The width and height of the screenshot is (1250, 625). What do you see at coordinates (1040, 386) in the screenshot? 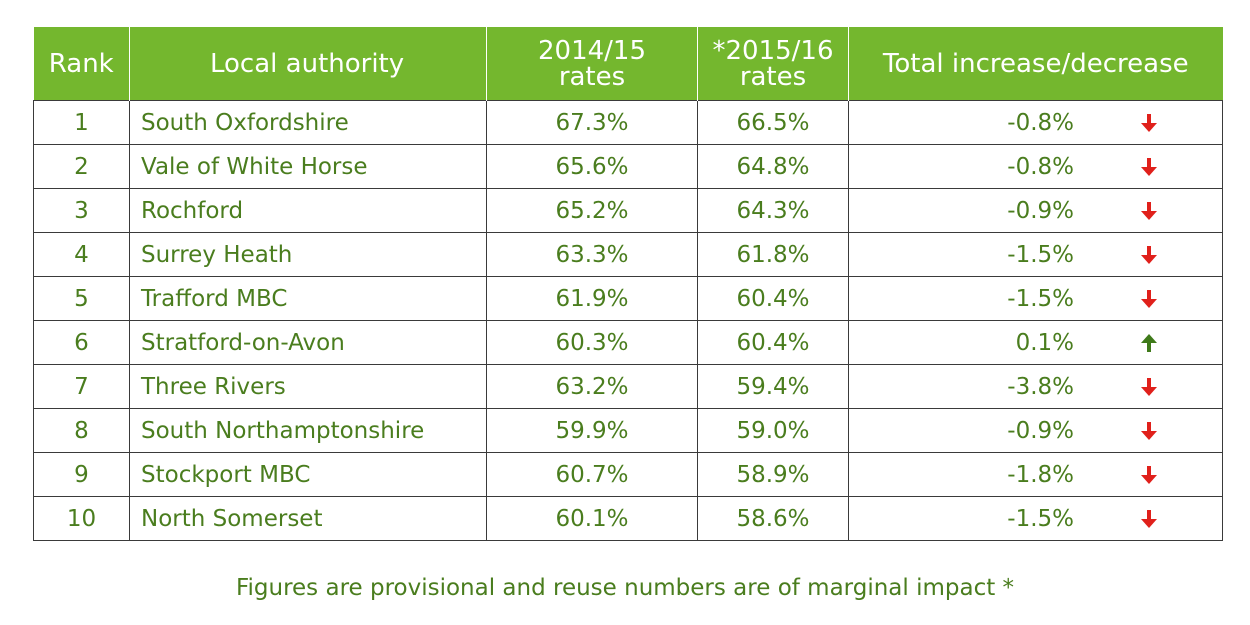
I see `change-value: -3.8%` at bounding box center [1040, 386].